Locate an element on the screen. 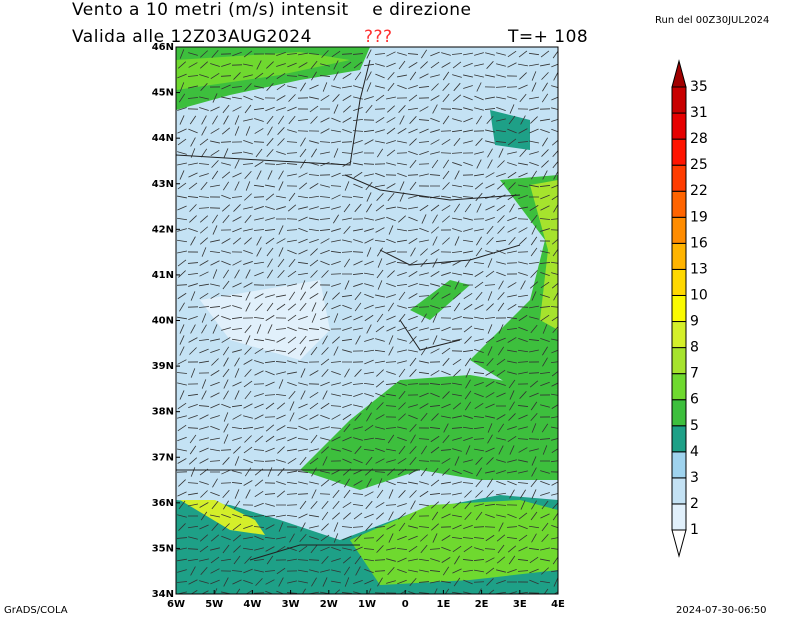 The width and height of the screenshot is (800, 622). lon-label: 1E is located at coordinates (444, 604).